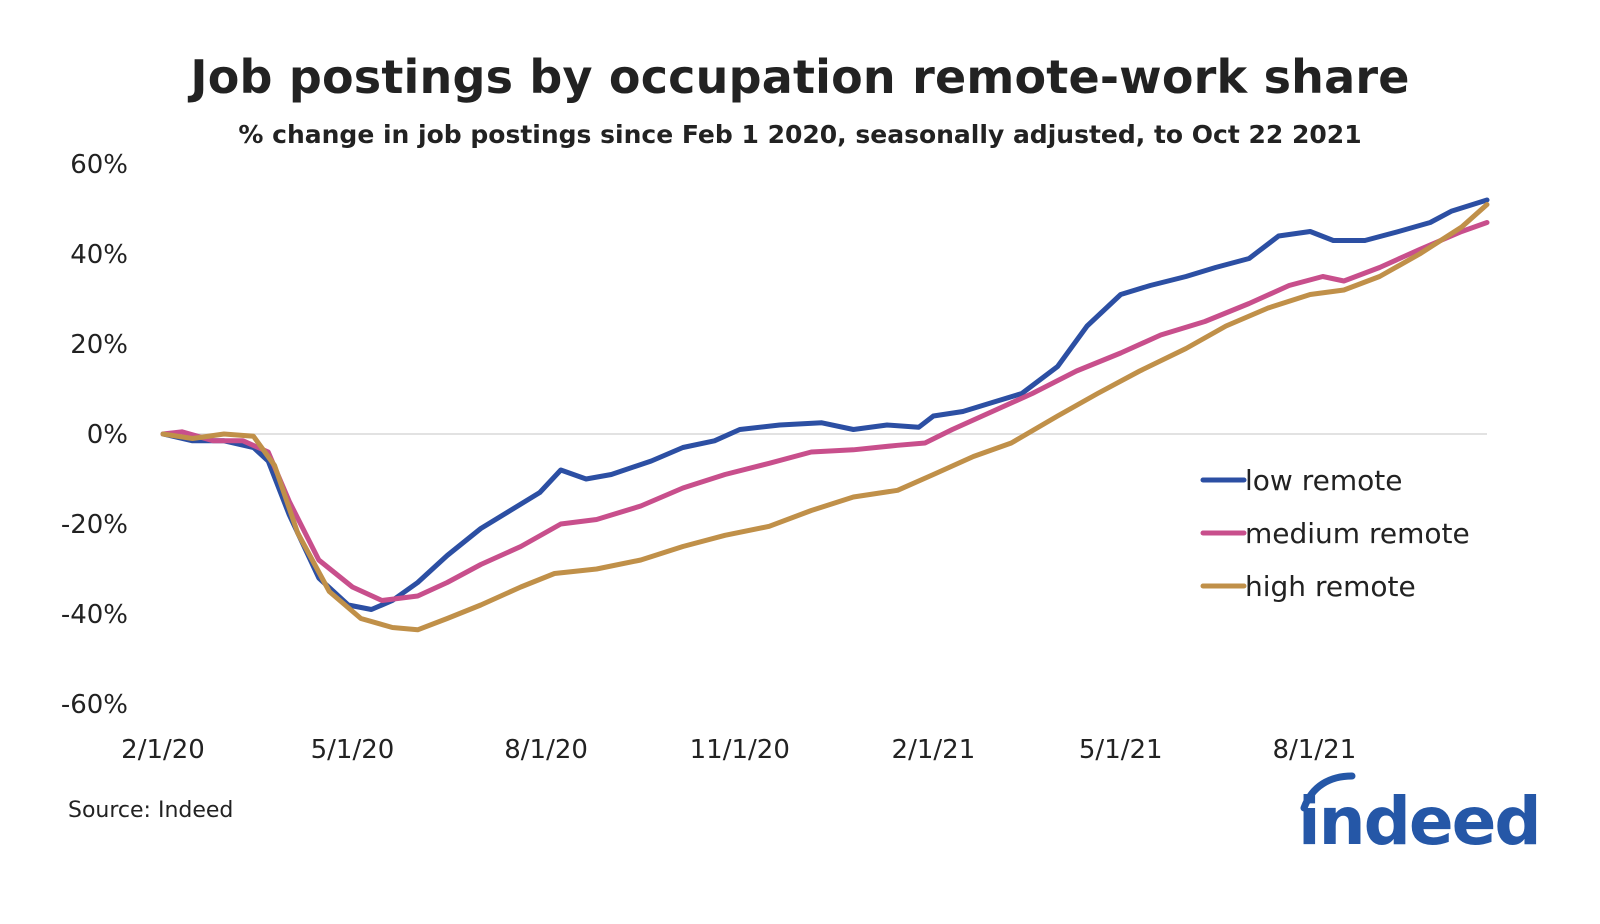 The height and width of the screenshot is (924, 1600). What do you see at coordinates (1357, 533) in the screenshot?
I see `legend-label: medium remote` at bounding box center [1357, 533].